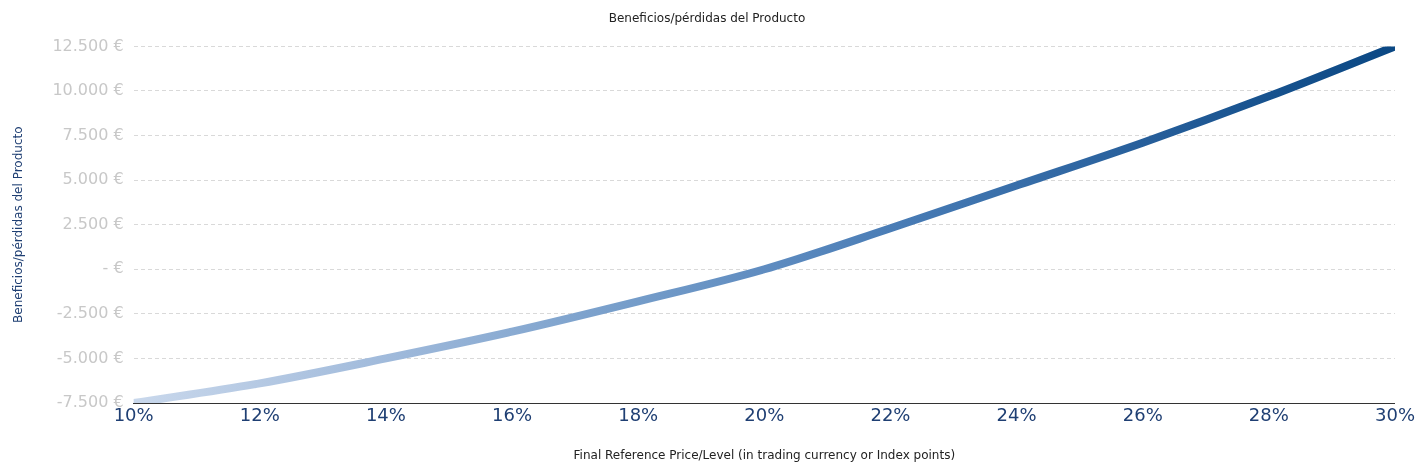  I want to click on x-tick-label: 30%, so click(1394, 415).